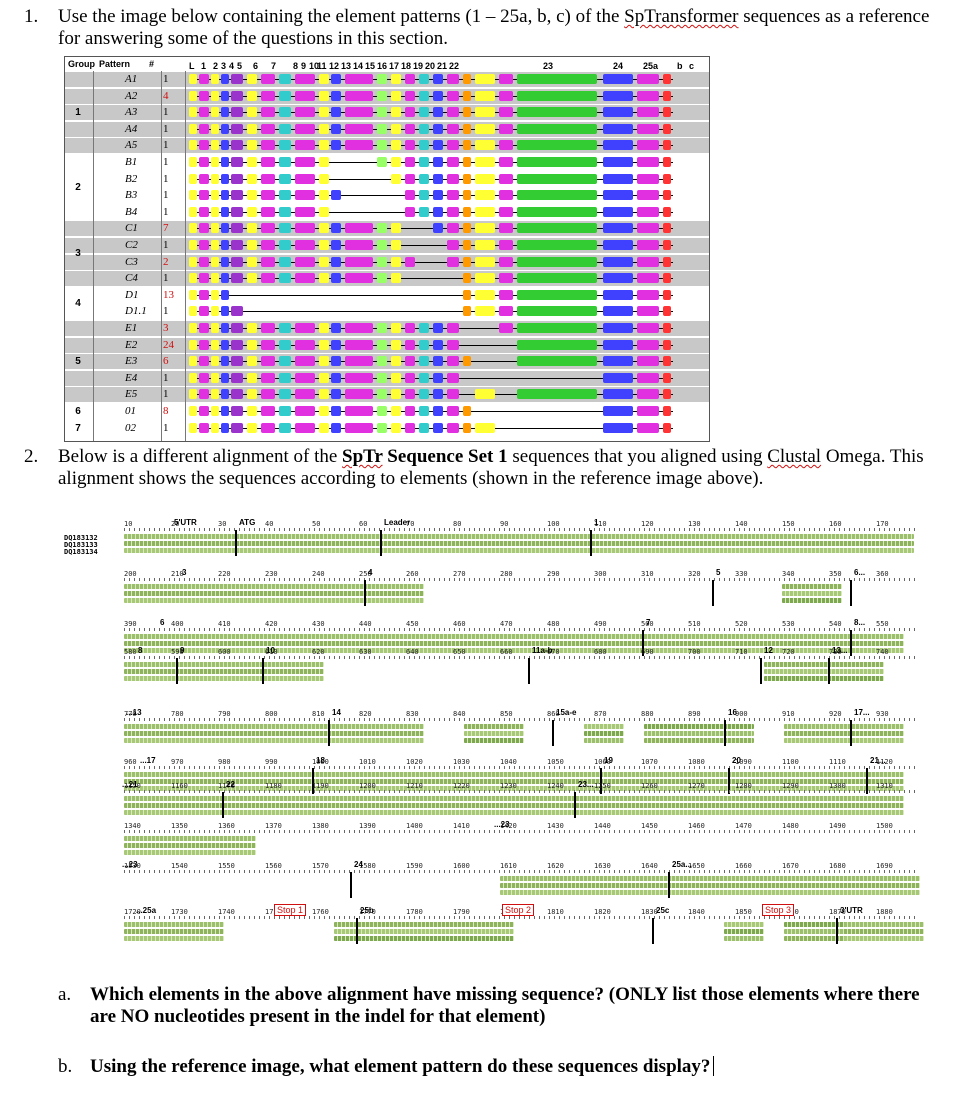 This screenshot has width=962, height=1106. What do you see at coordinates (602, 786) in the screenshot?
I see `ruler-tick-label: 1250` at bounding box center [602, 786].